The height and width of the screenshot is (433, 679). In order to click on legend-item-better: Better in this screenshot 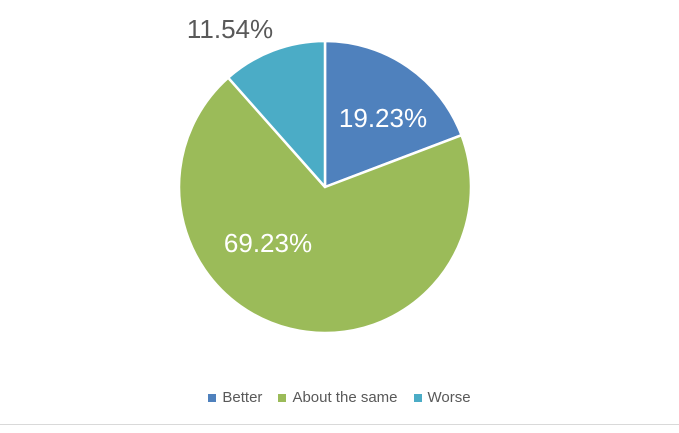, I will do `click(235, 397)`.